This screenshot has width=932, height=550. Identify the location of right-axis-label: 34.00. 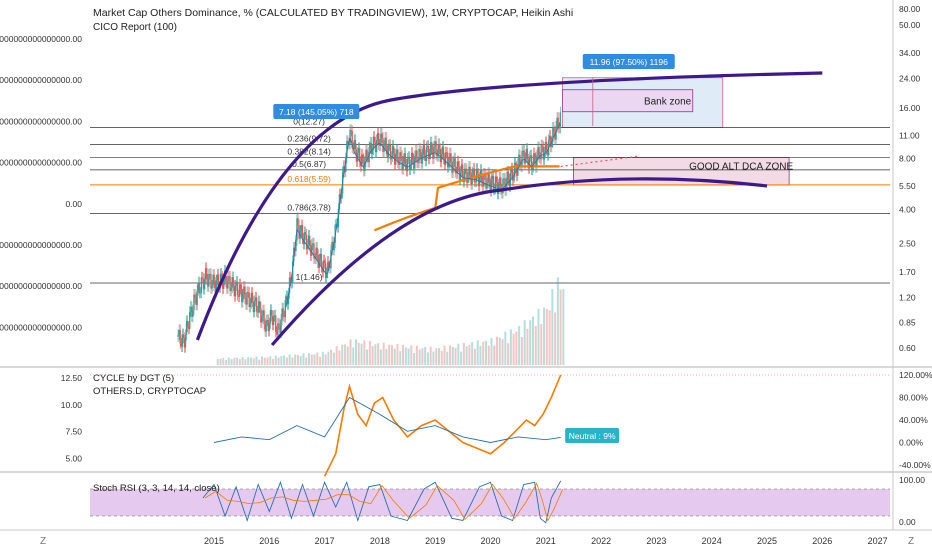
(910, 53).